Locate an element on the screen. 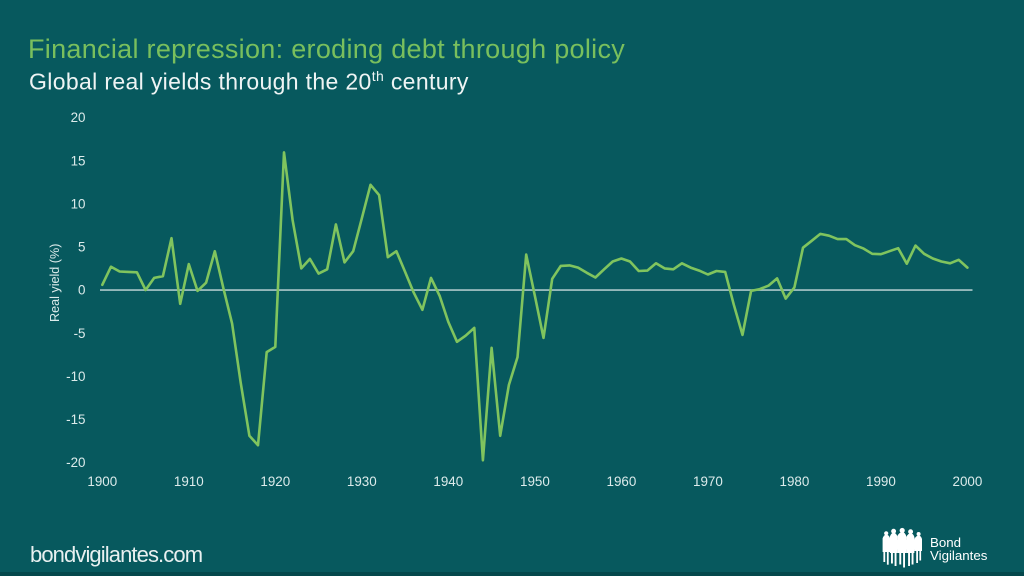 The image size is (1024, 576). svg-text: 1940 is located at coordinates (448, 481).